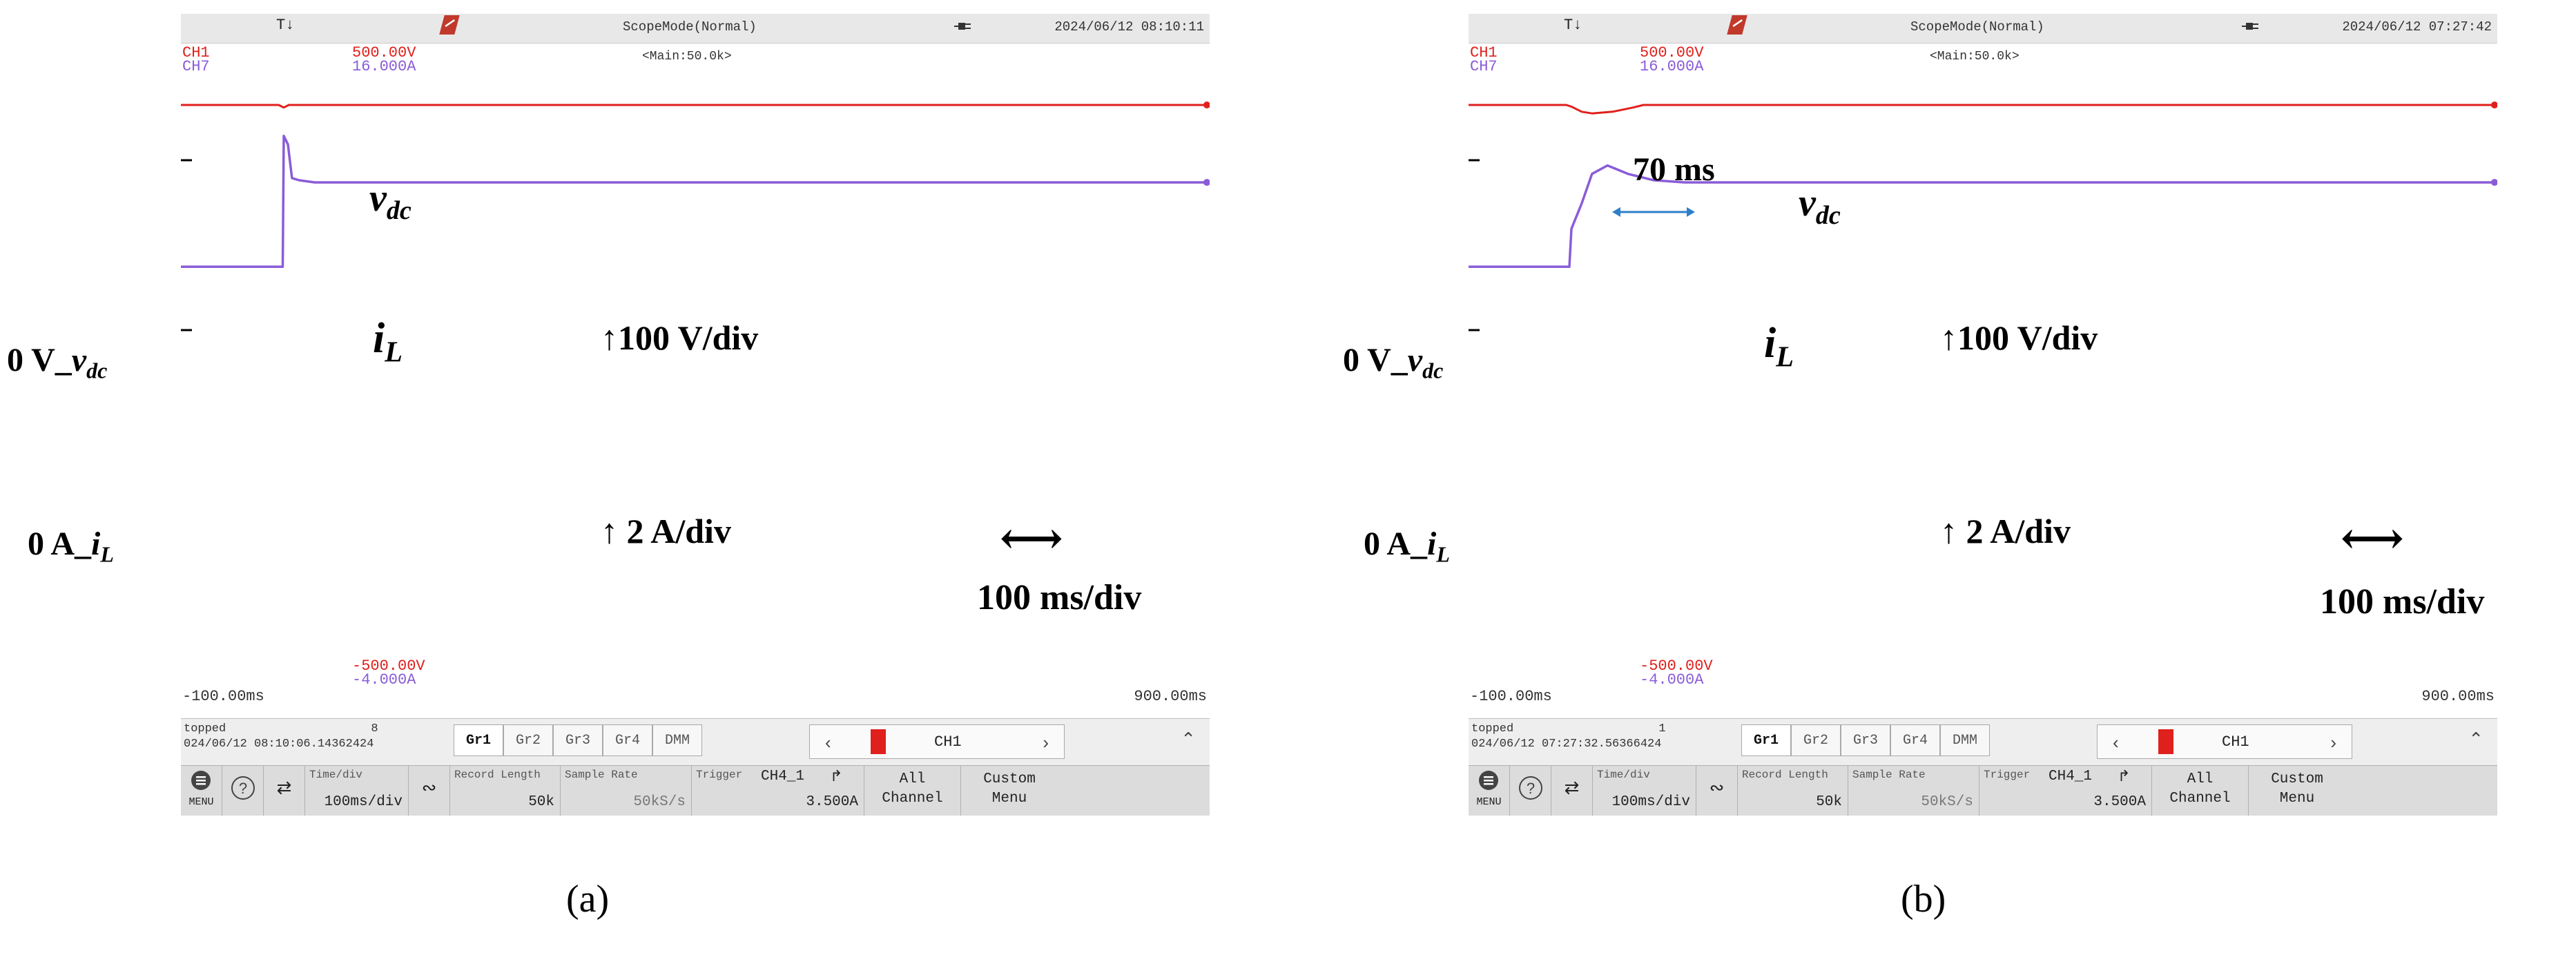 Image resolution: width=2576 pixels, height=953 pixels. What do you see at coordinates (1889, 775) in the screenshot?
I see `sample-rate-label: Sample Rate` at bounding box center [1889, 775].